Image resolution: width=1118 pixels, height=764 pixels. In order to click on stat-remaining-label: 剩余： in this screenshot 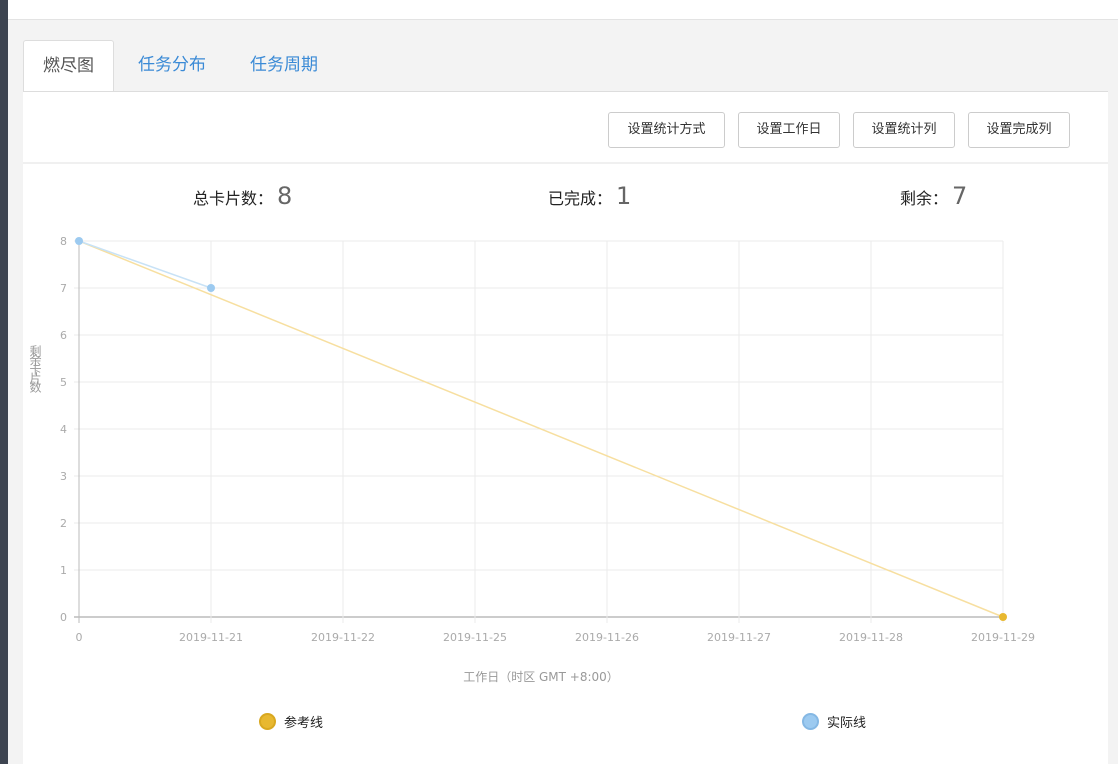, I will do `click(924, 198)`.